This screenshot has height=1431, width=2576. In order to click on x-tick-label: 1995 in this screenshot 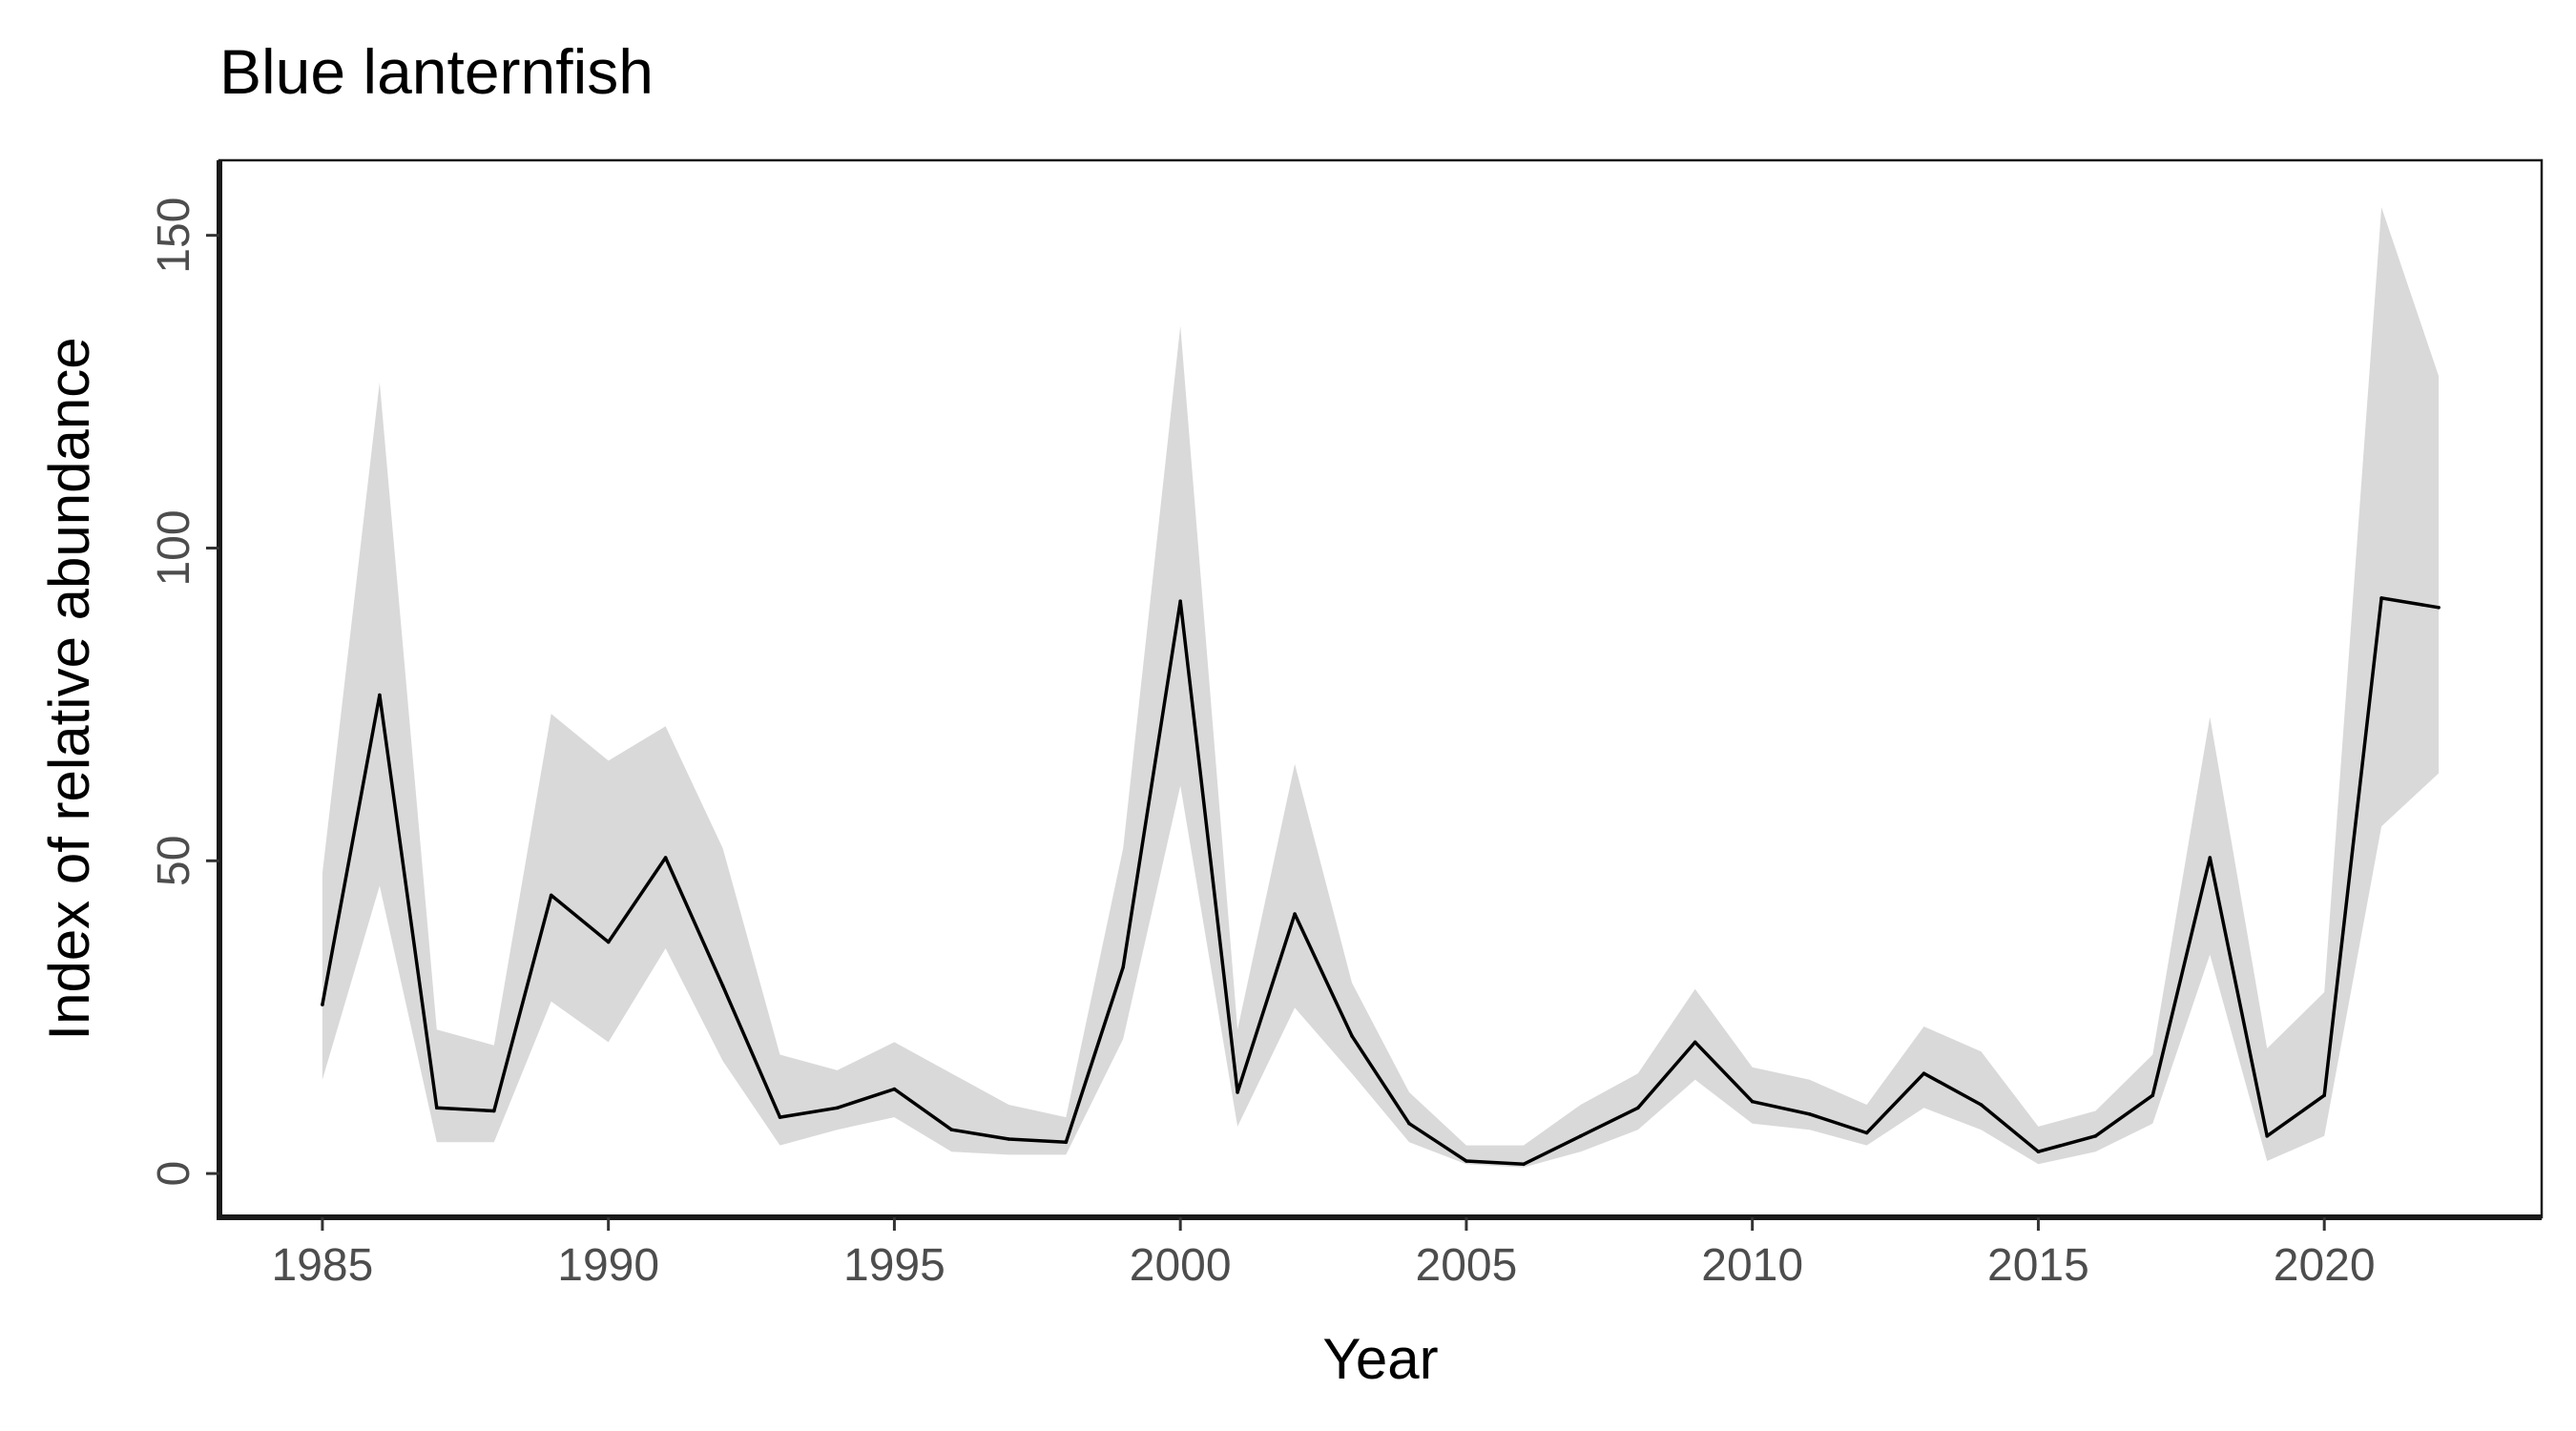, I will do `click(894, 1265)`.